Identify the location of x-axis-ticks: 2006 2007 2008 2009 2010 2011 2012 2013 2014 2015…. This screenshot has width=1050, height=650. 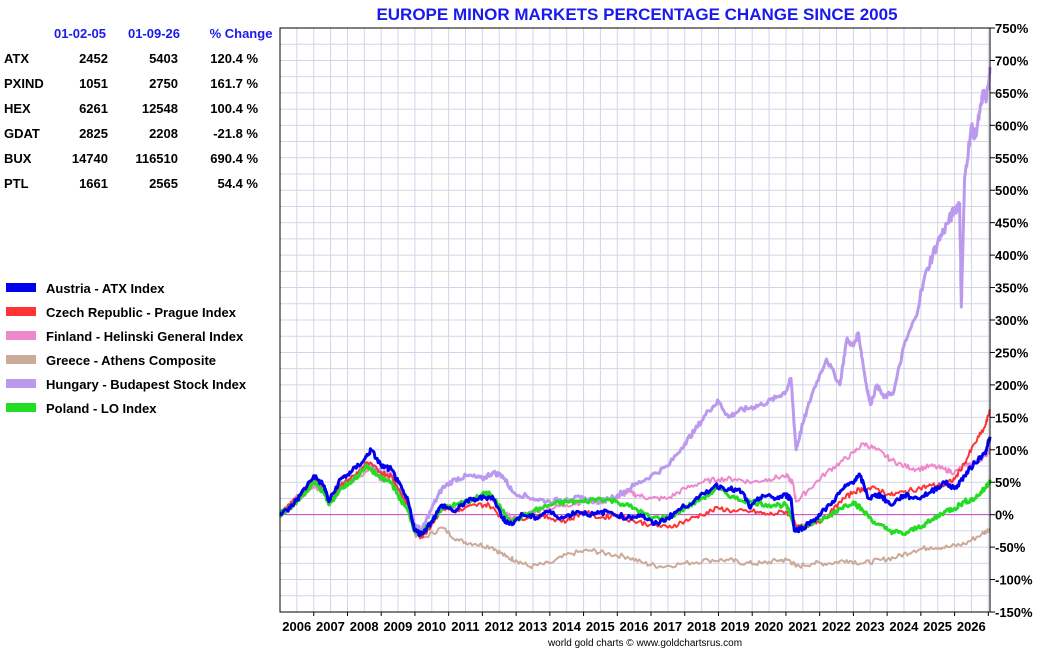
(635, 623).